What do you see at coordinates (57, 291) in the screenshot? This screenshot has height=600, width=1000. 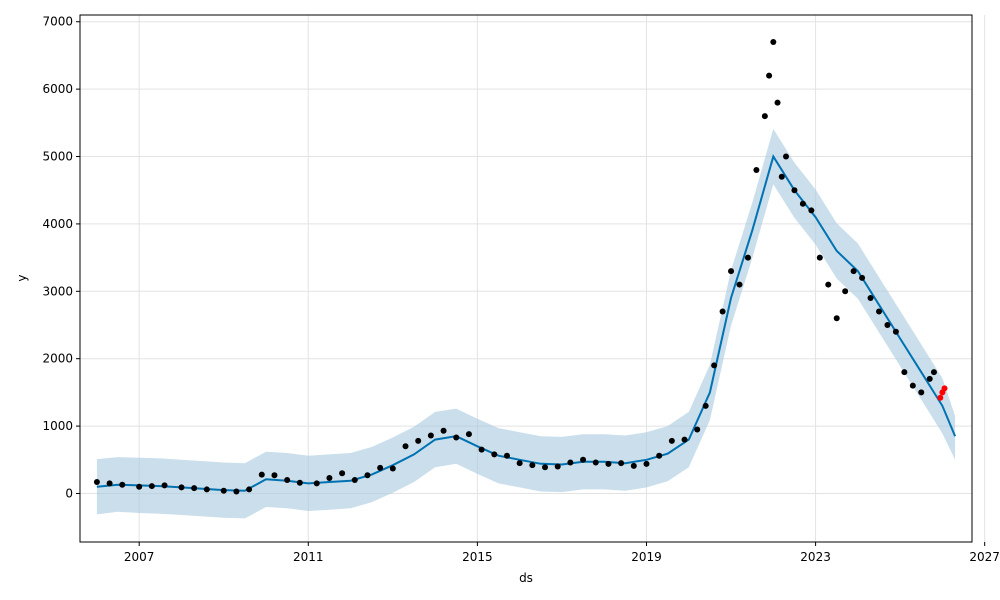 I see `y-tick-label: 3000` at bounding box center [57, 291].